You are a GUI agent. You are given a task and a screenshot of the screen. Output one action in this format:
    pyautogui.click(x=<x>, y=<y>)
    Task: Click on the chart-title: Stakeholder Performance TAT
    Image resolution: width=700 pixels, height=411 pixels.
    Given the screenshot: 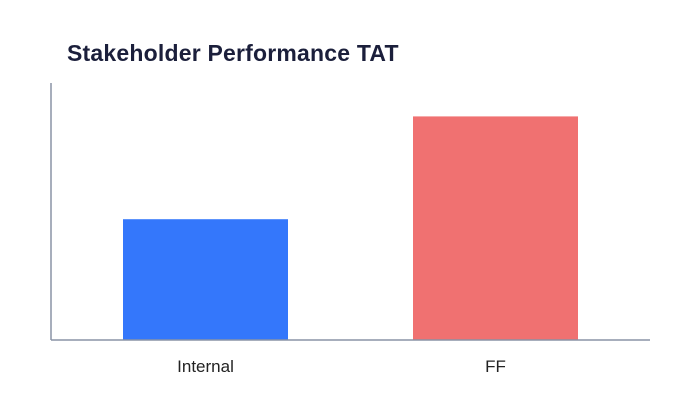 What is the action you would take?
    pyautogui.click(x=233, y=53)
    